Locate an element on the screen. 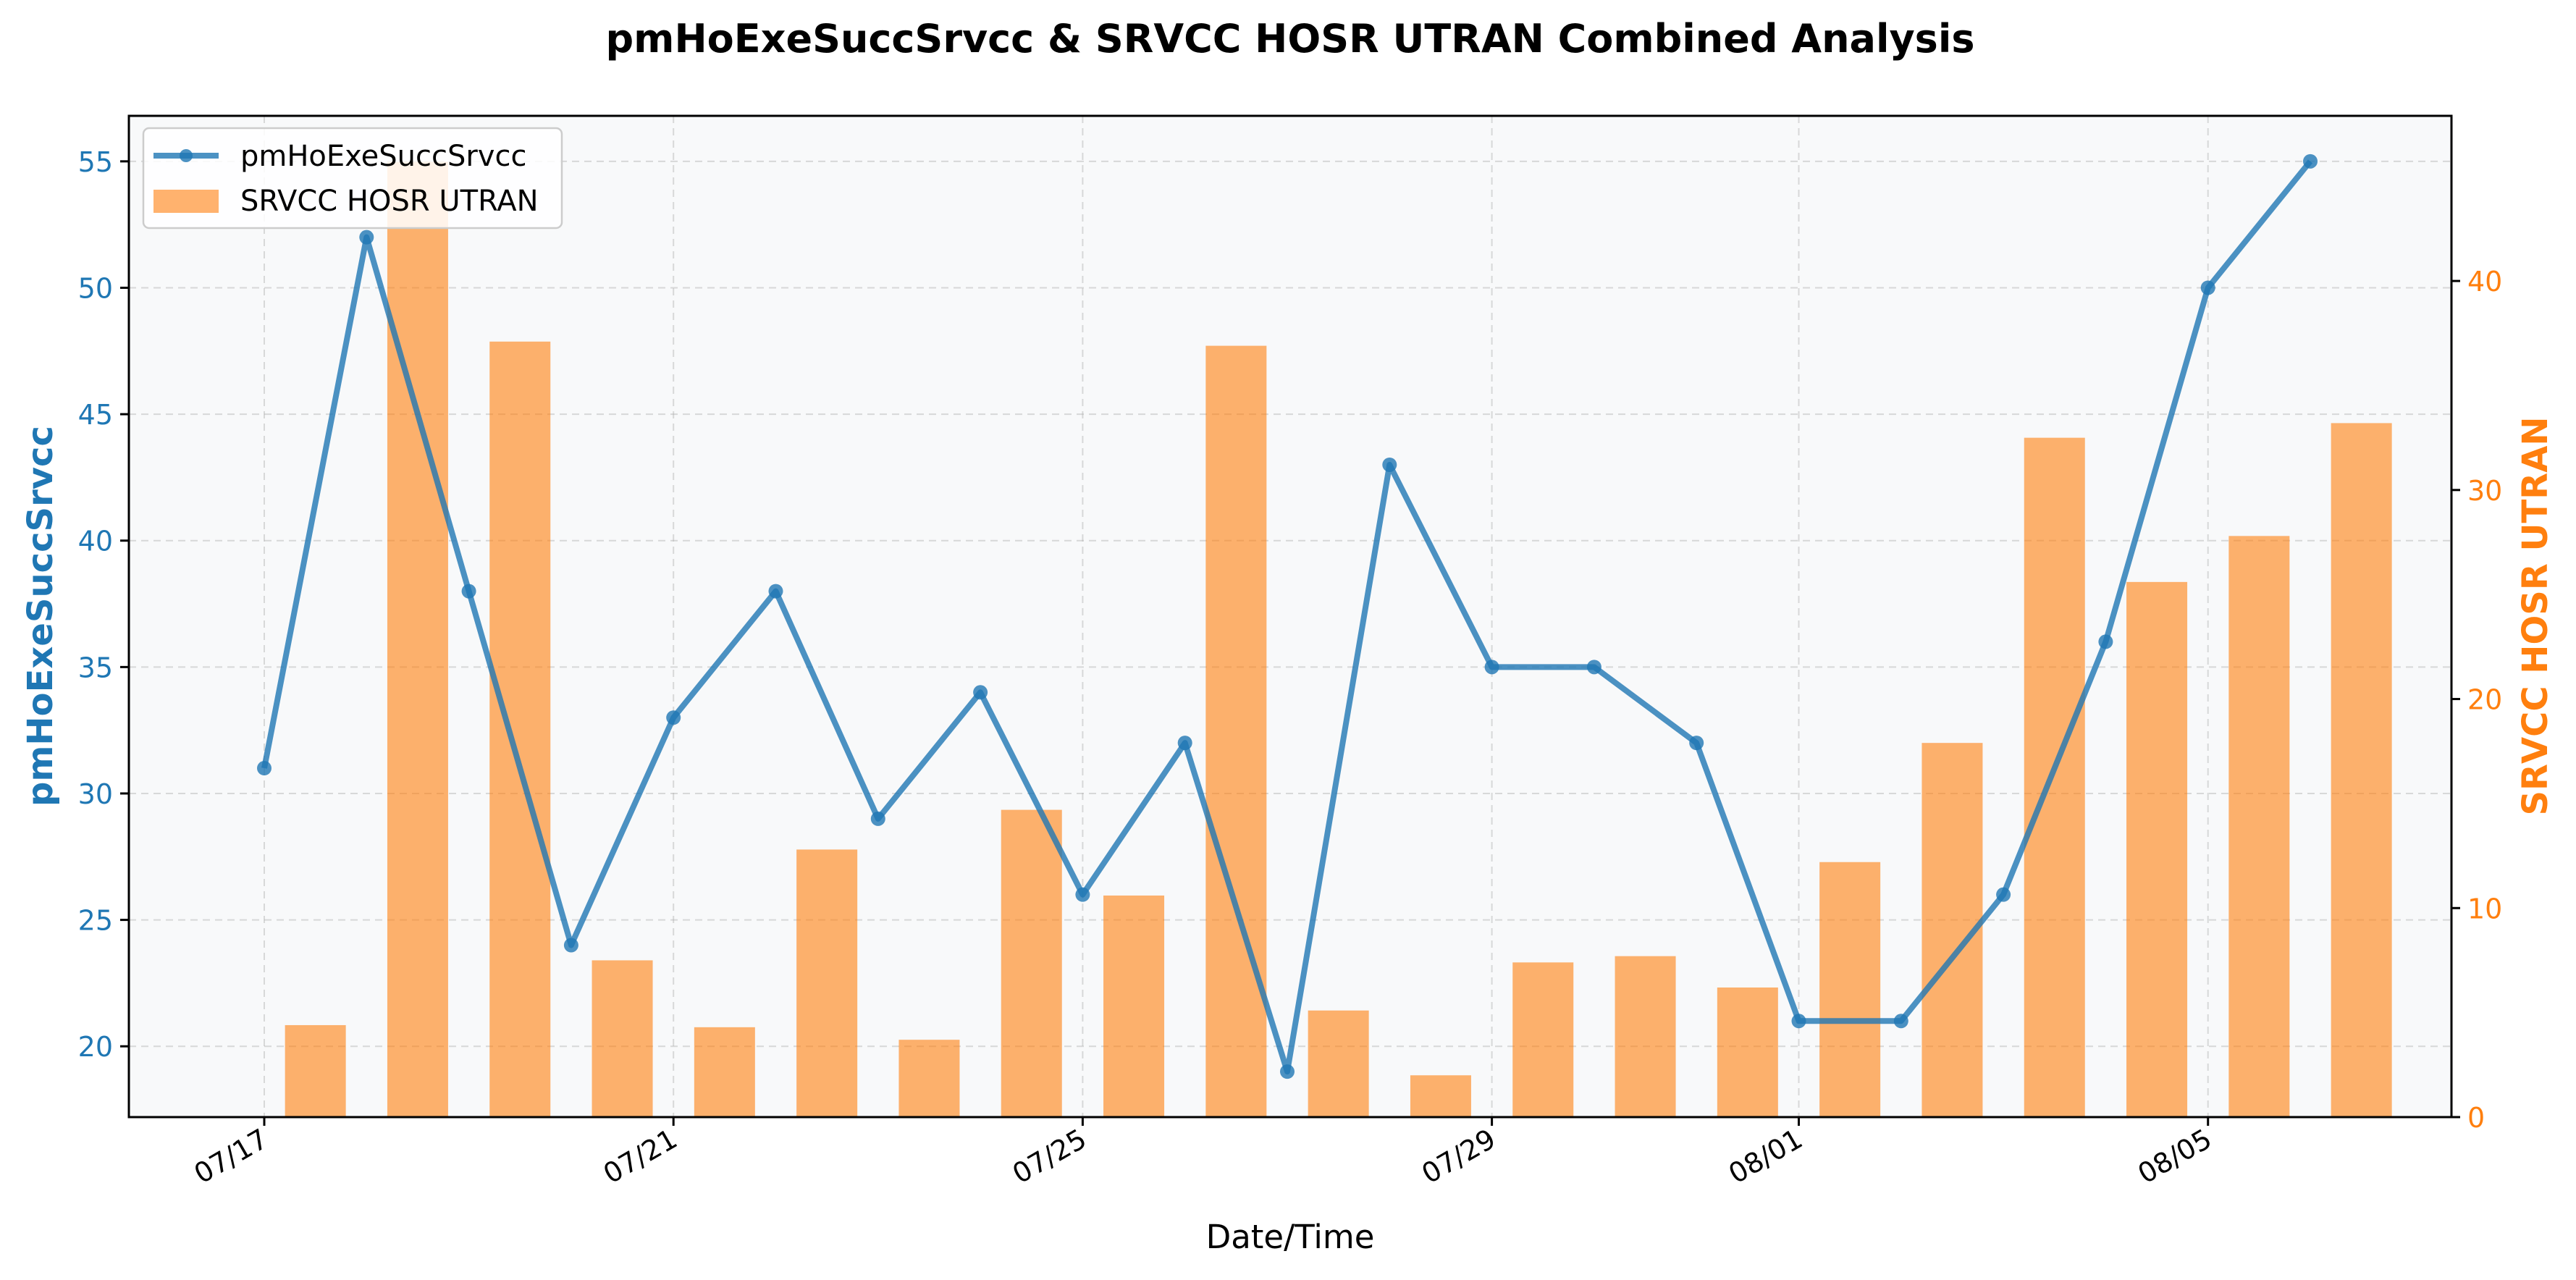 The image size is (2576, 1280). right-axis-tick-label: 40 is located at coordinates (2484, 282).